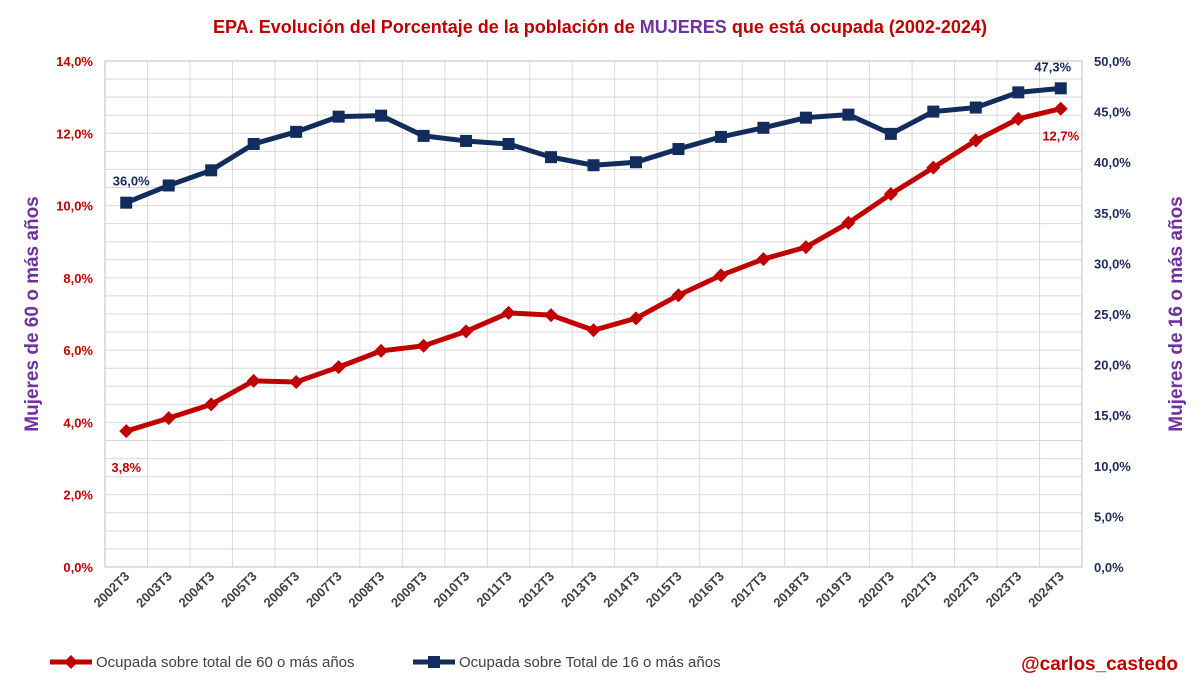  Describe the element at coordinates (1004, 590) in the screenshot. I see `x-axis-tick-label: 2023T3` at that location.